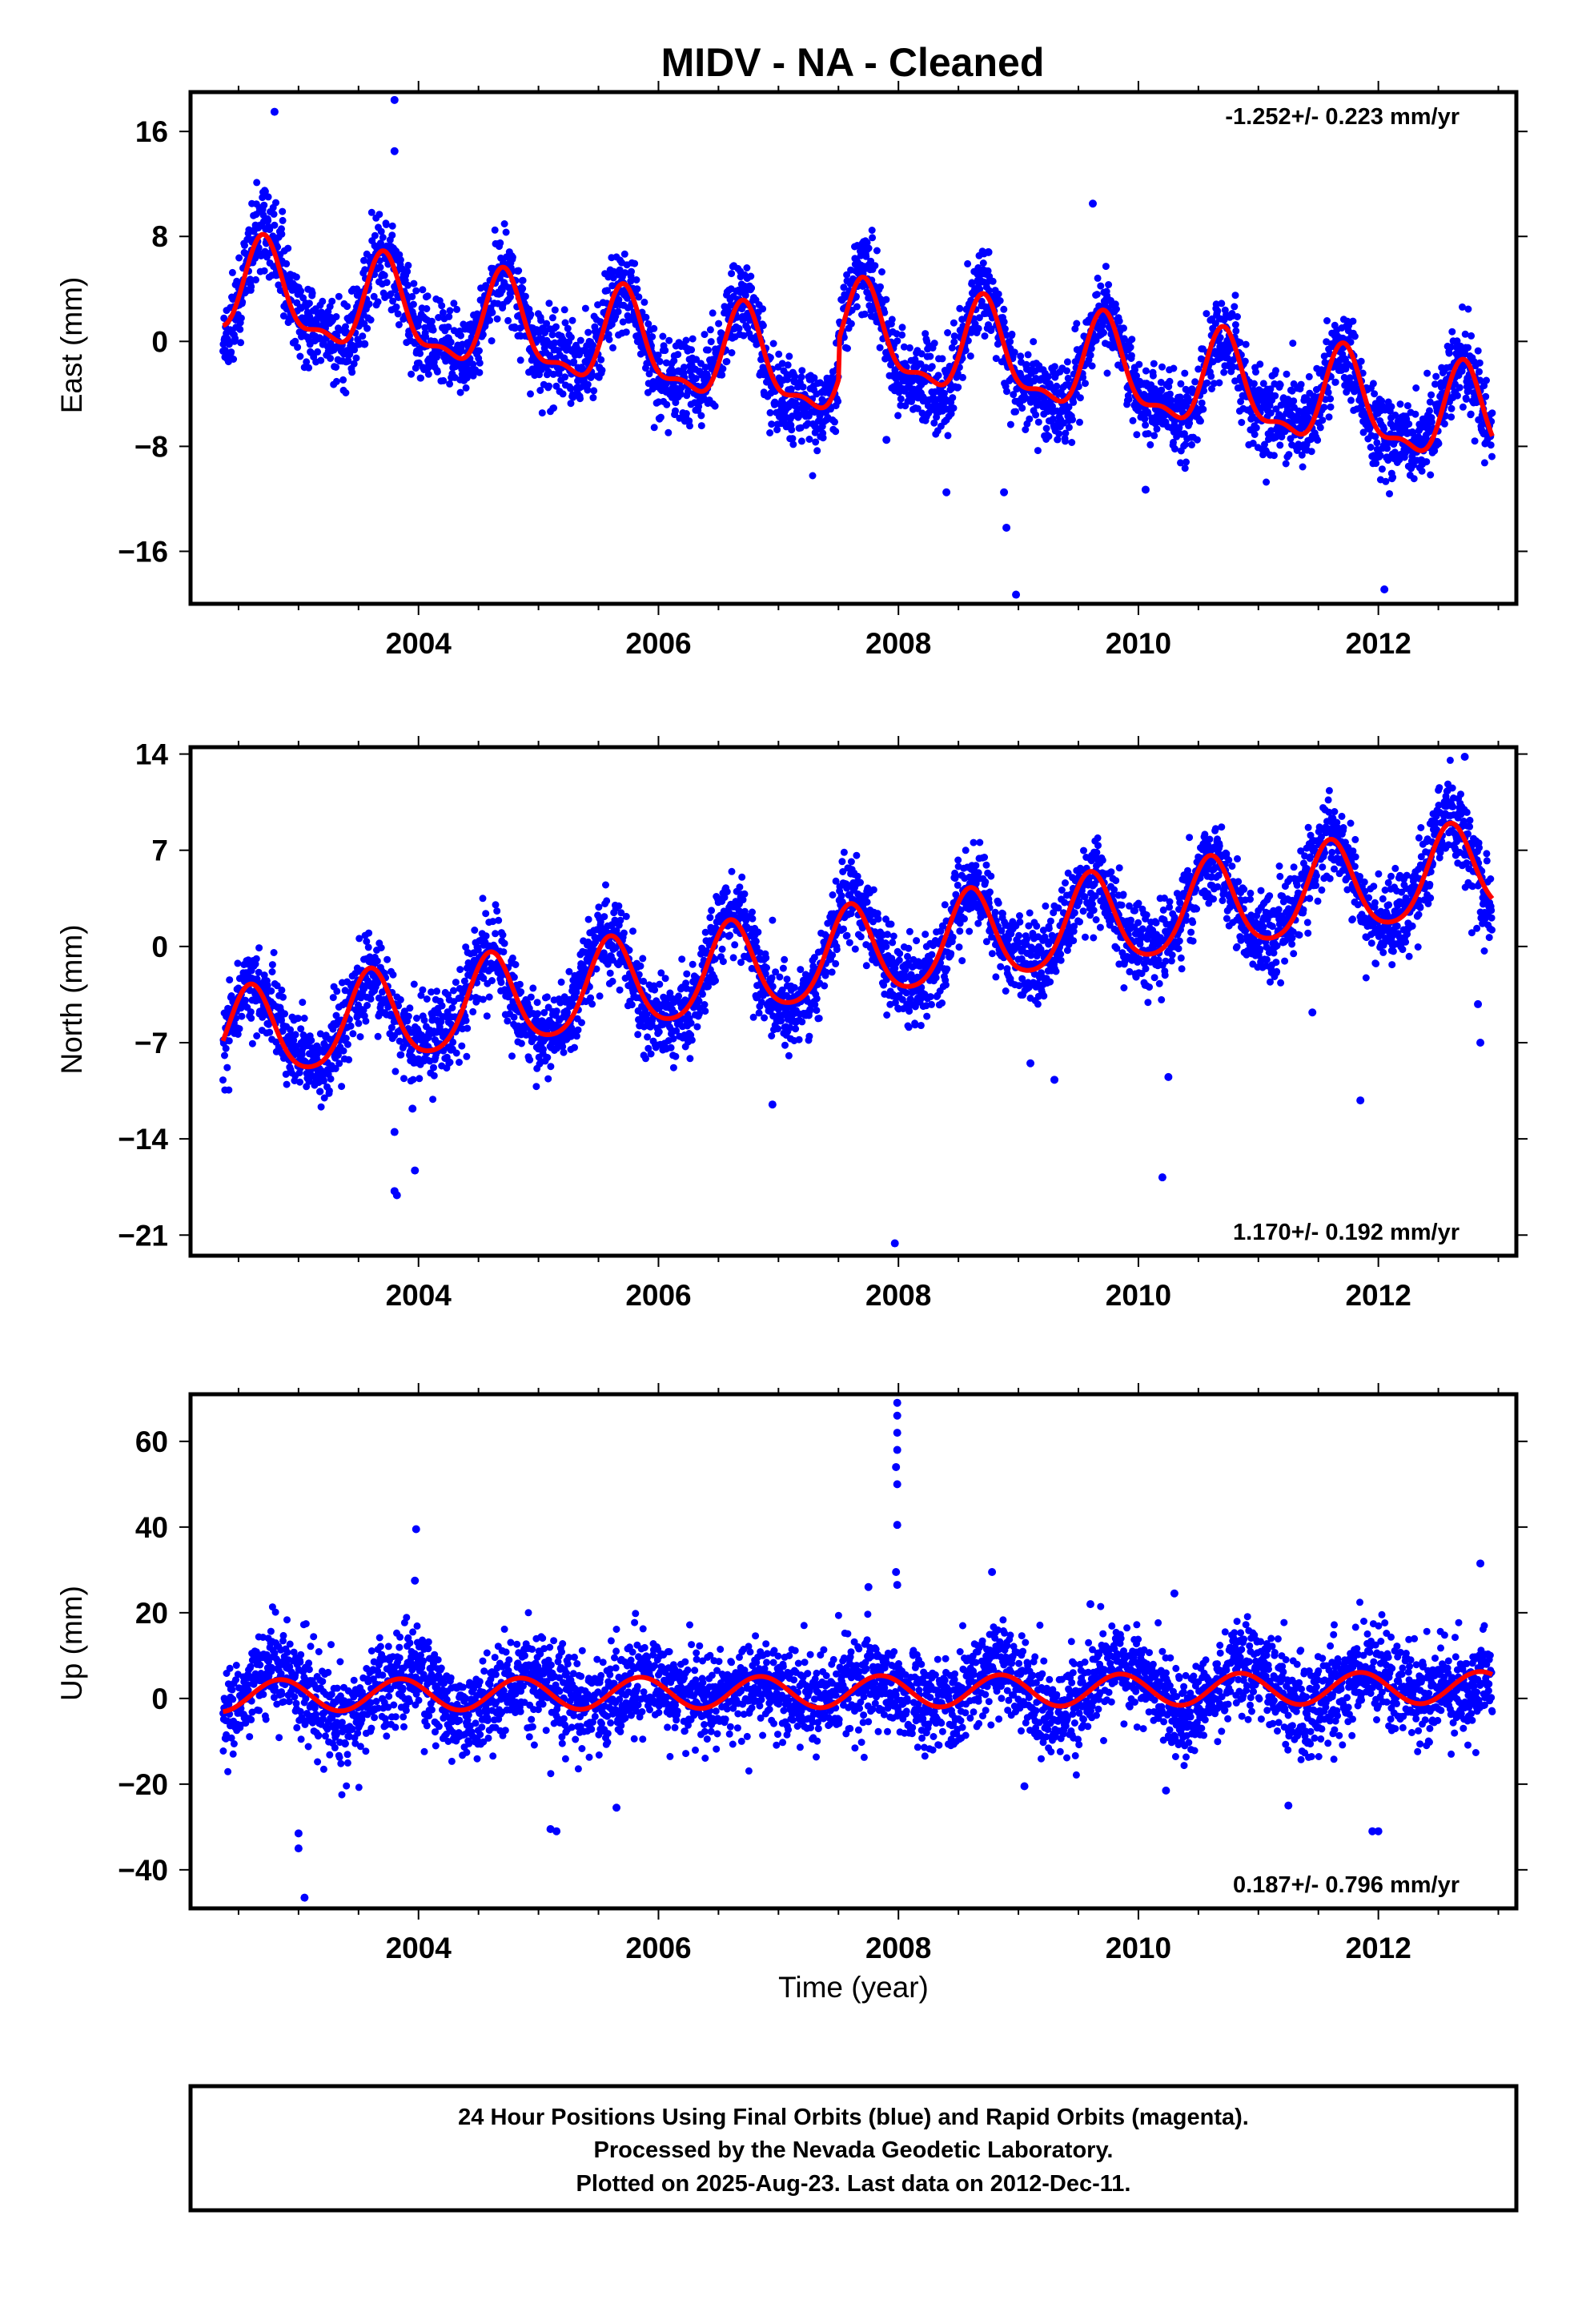 The height and width of the screenshot is (2324, 1582). What do you see at coordinates (858, 342) in the screenshot?
I see `east-model-curve` at bounding box center [858, 342].